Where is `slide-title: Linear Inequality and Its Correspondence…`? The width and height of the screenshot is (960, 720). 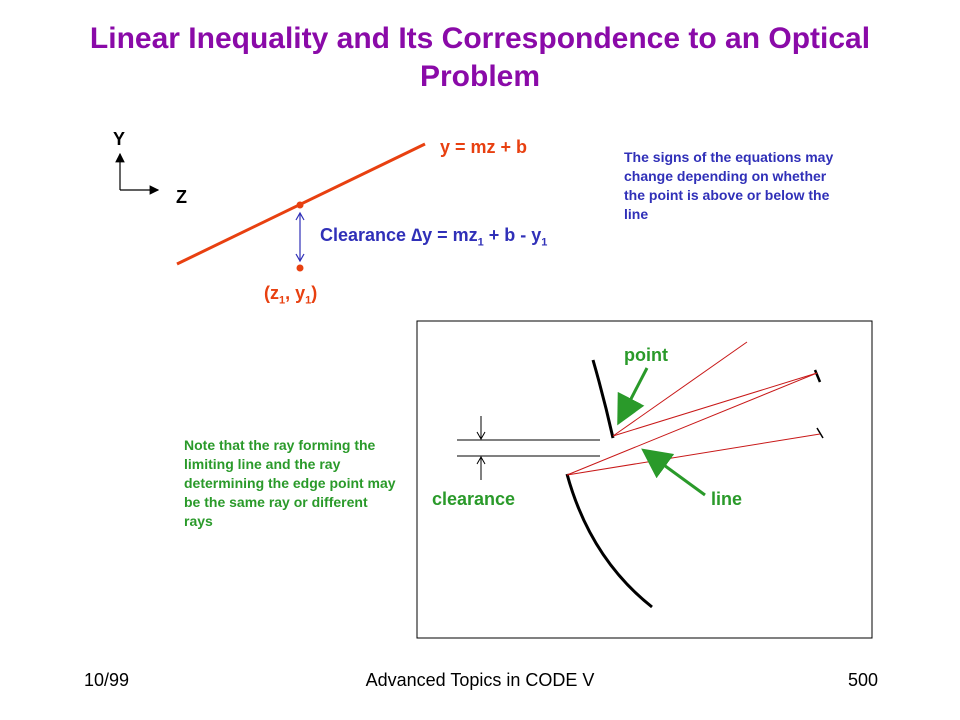
slide-title: Linear Inequality and Its Correspondence… is located at coordinates (480, 57).